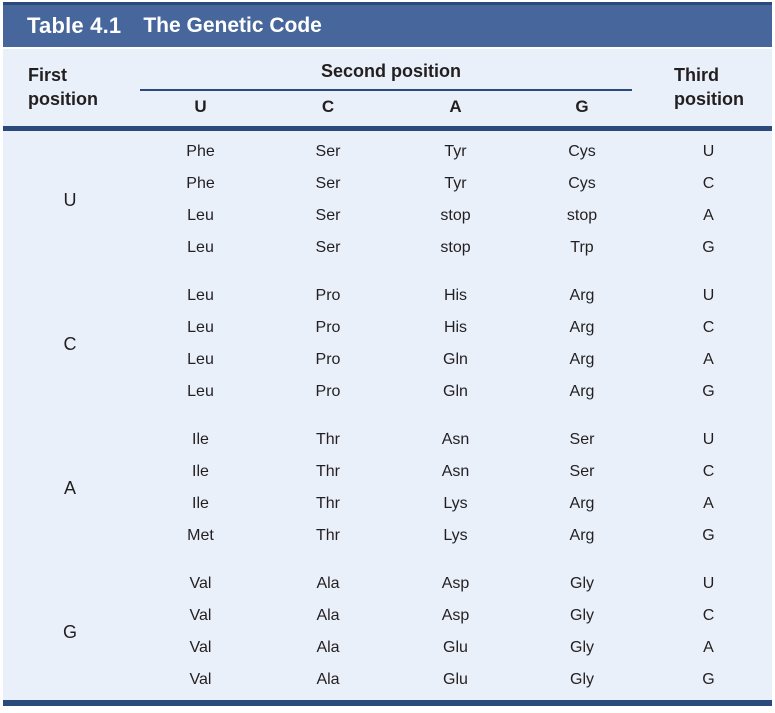 The image size is (775, 713). I want to click on table-row: Met Thr Lys Arg G, so click(387, 536).